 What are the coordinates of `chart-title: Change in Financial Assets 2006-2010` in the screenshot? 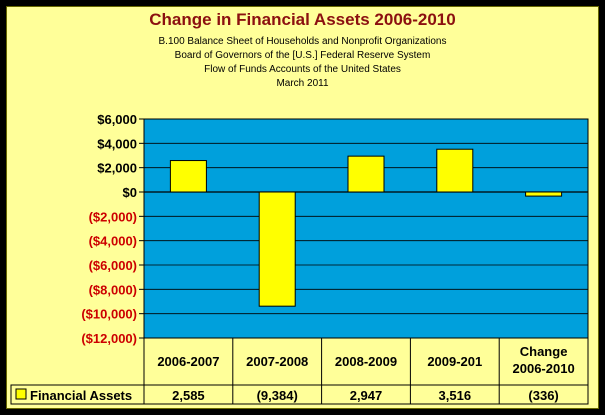 It's located at (302, 19).